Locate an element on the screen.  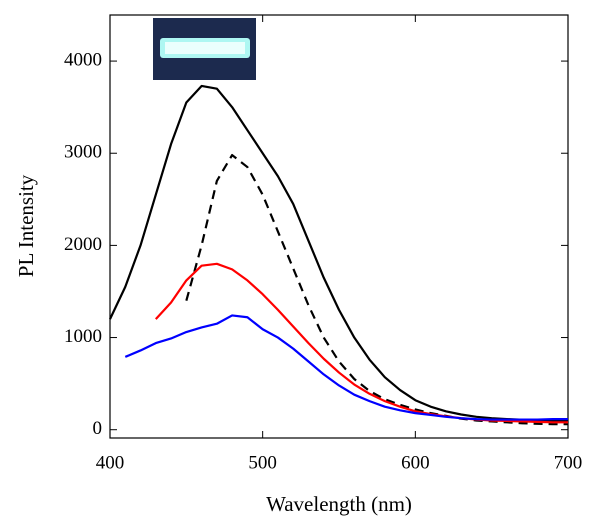
y-tick-label: 3000 is located at coordinates (83, 152).